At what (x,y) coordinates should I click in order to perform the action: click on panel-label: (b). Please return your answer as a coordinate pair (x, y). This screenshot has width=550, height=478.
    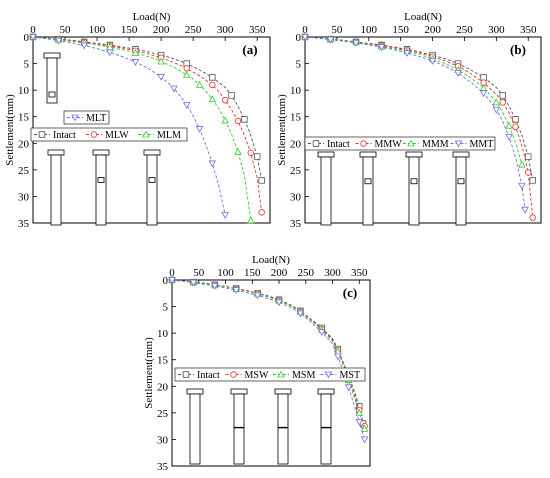
    Looking at the image, I should click on (518, 49).